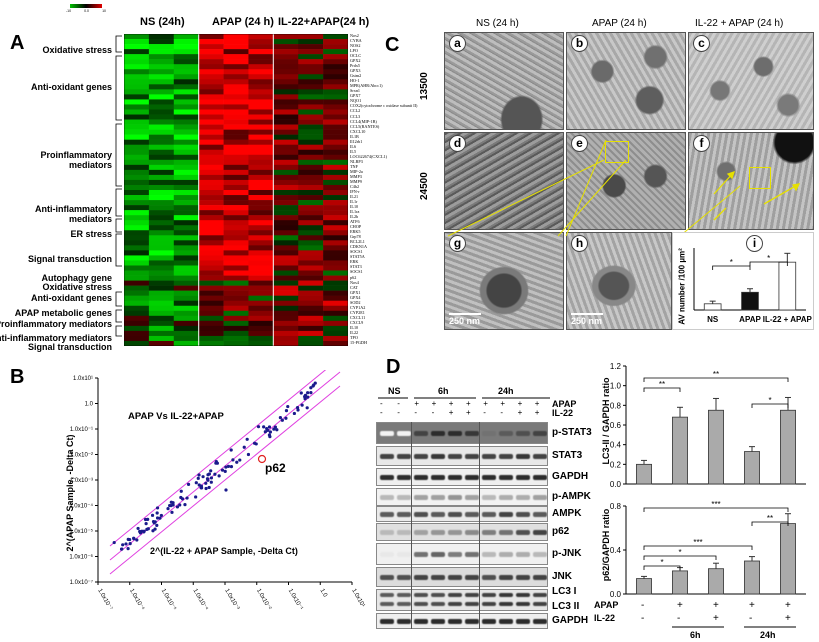  What do you see at coordinates (662, 389) in the screenshot?
I see `chart-significance-bracket` at bounding box center [662, 389].